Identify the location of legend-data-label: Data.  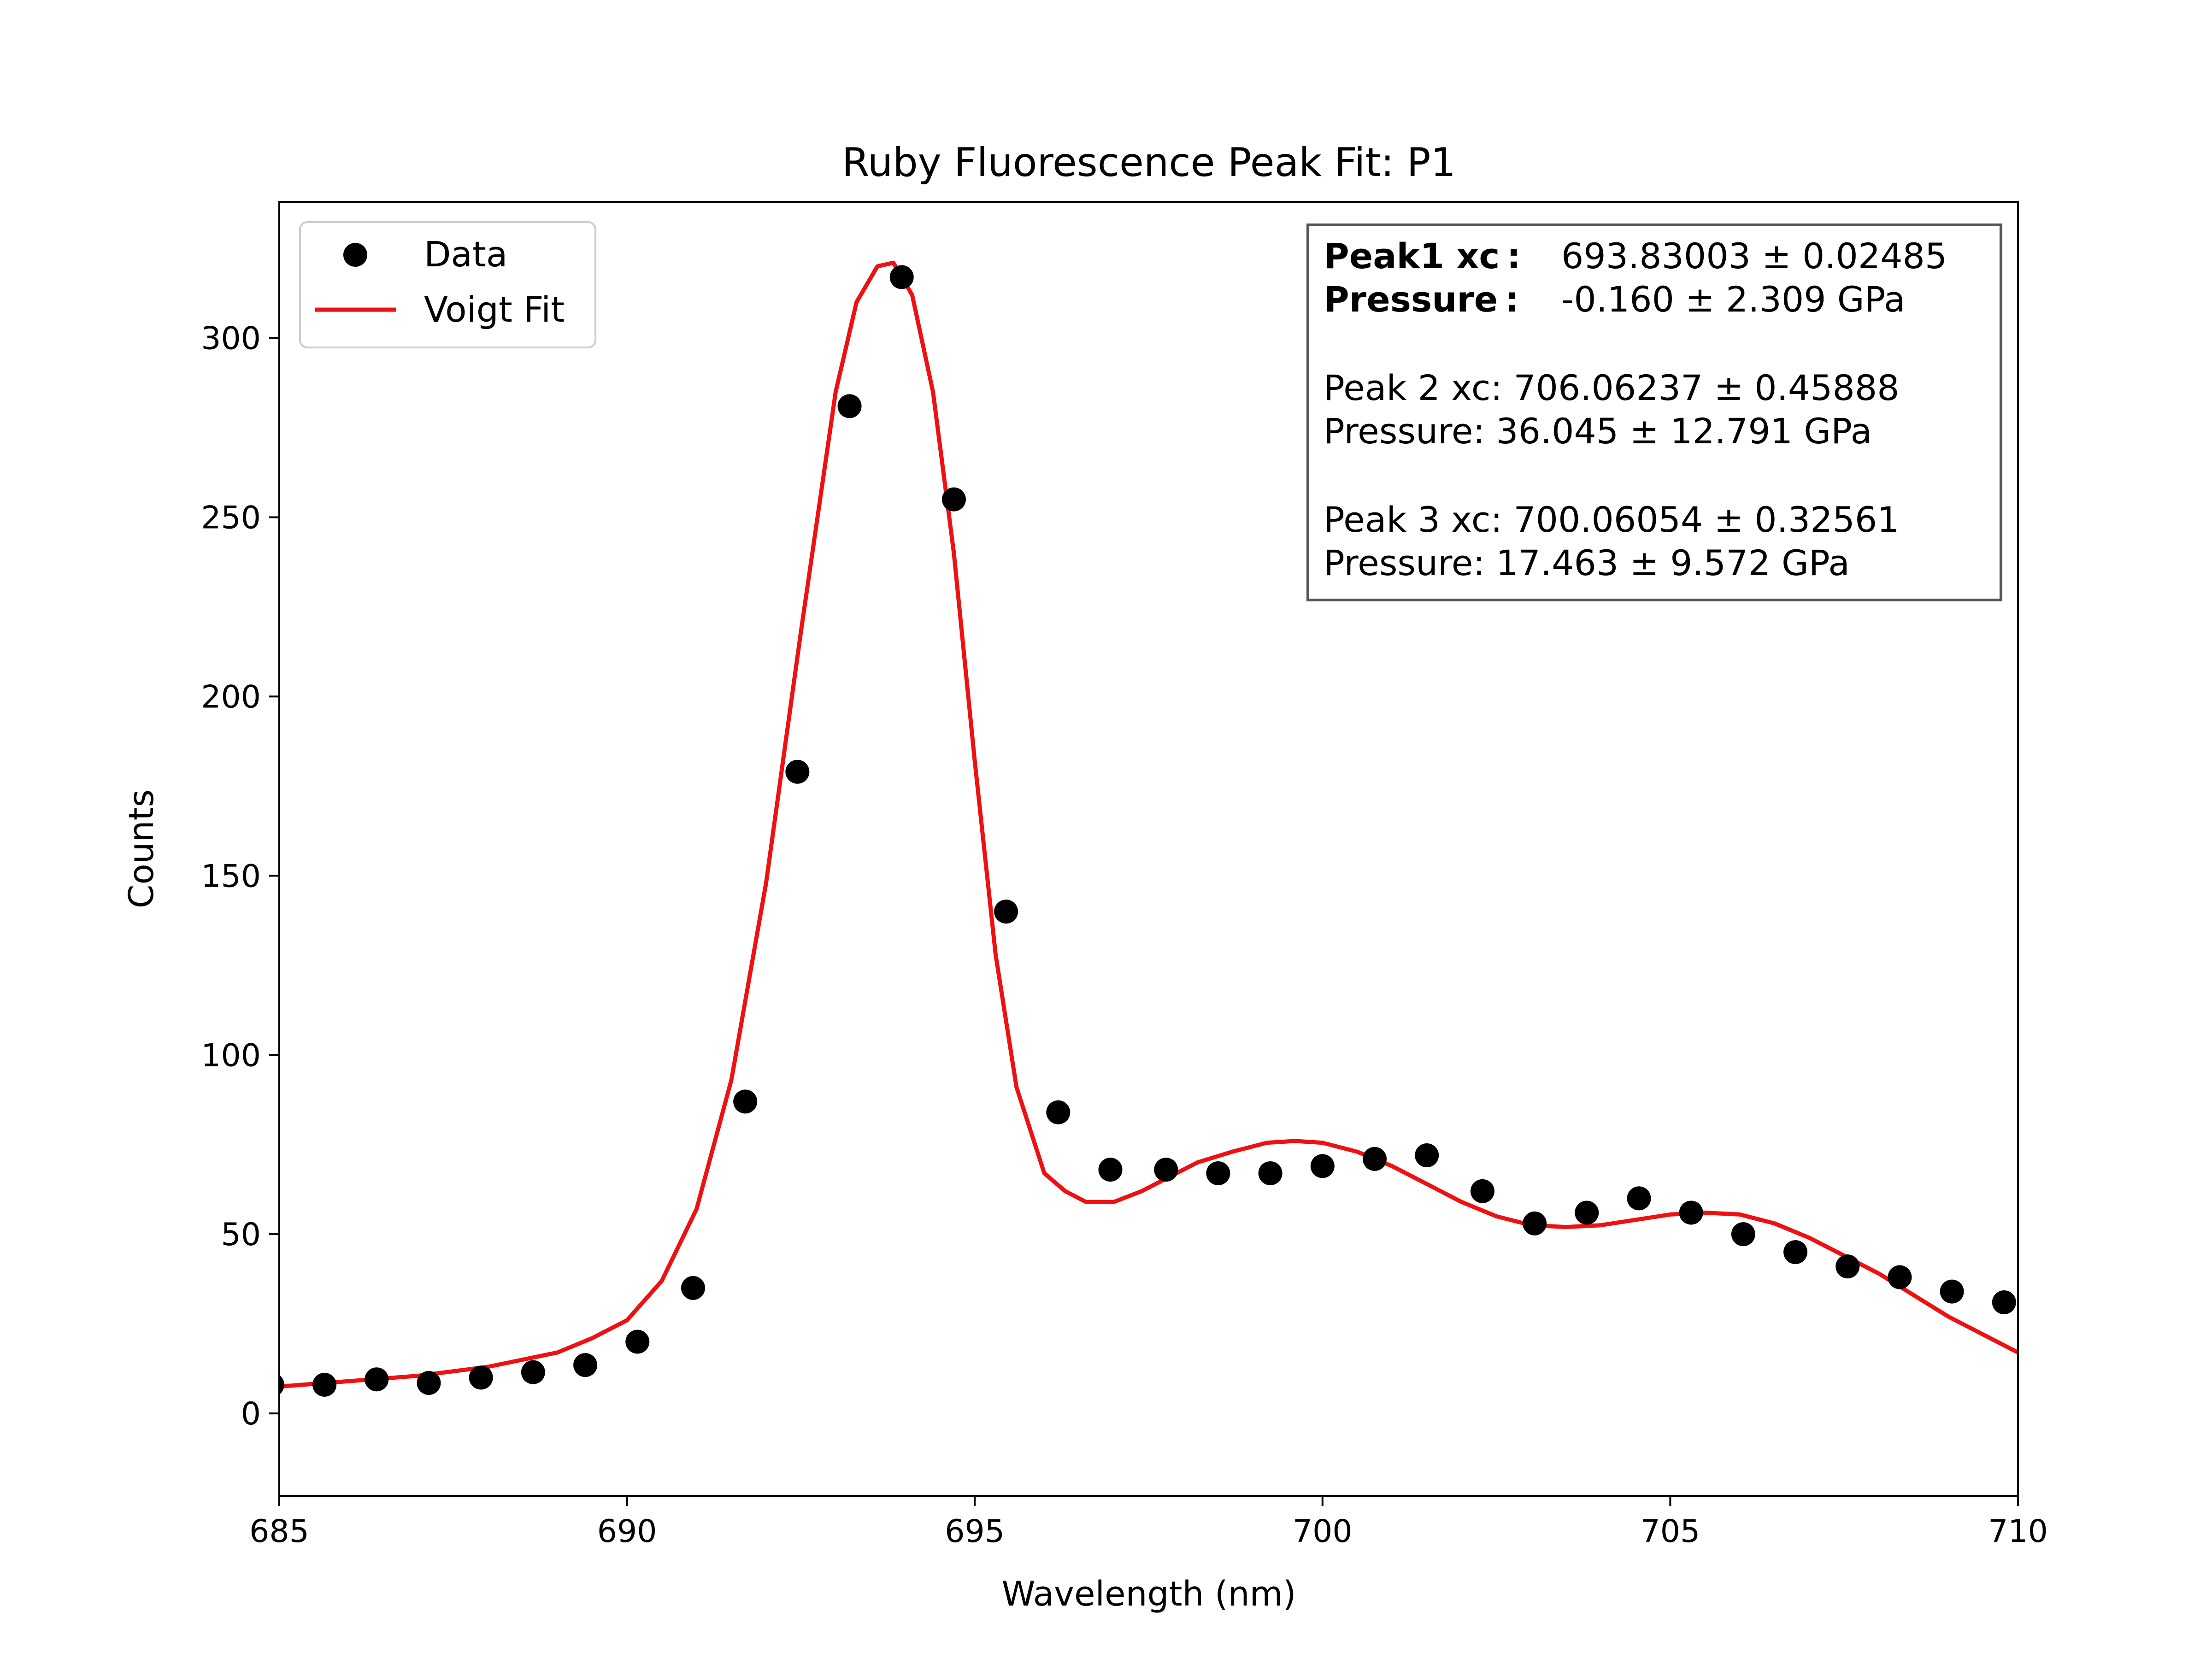
(465, 254).